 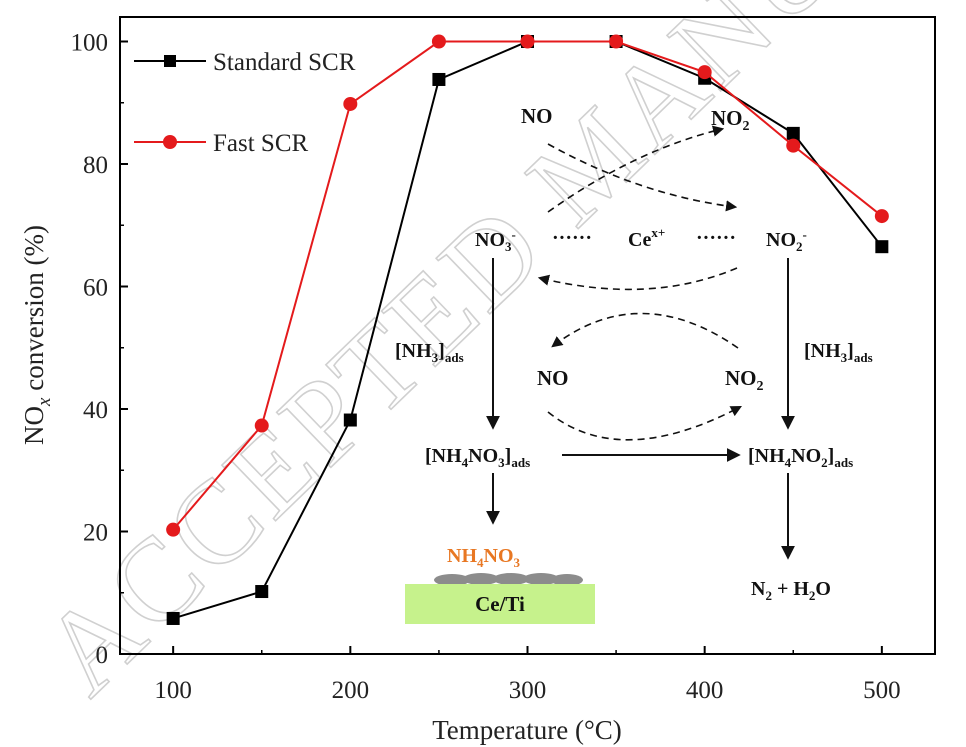 I want to click on scheme-nh3-ads-right: [NH3]ads, so click(x=838, y=352).